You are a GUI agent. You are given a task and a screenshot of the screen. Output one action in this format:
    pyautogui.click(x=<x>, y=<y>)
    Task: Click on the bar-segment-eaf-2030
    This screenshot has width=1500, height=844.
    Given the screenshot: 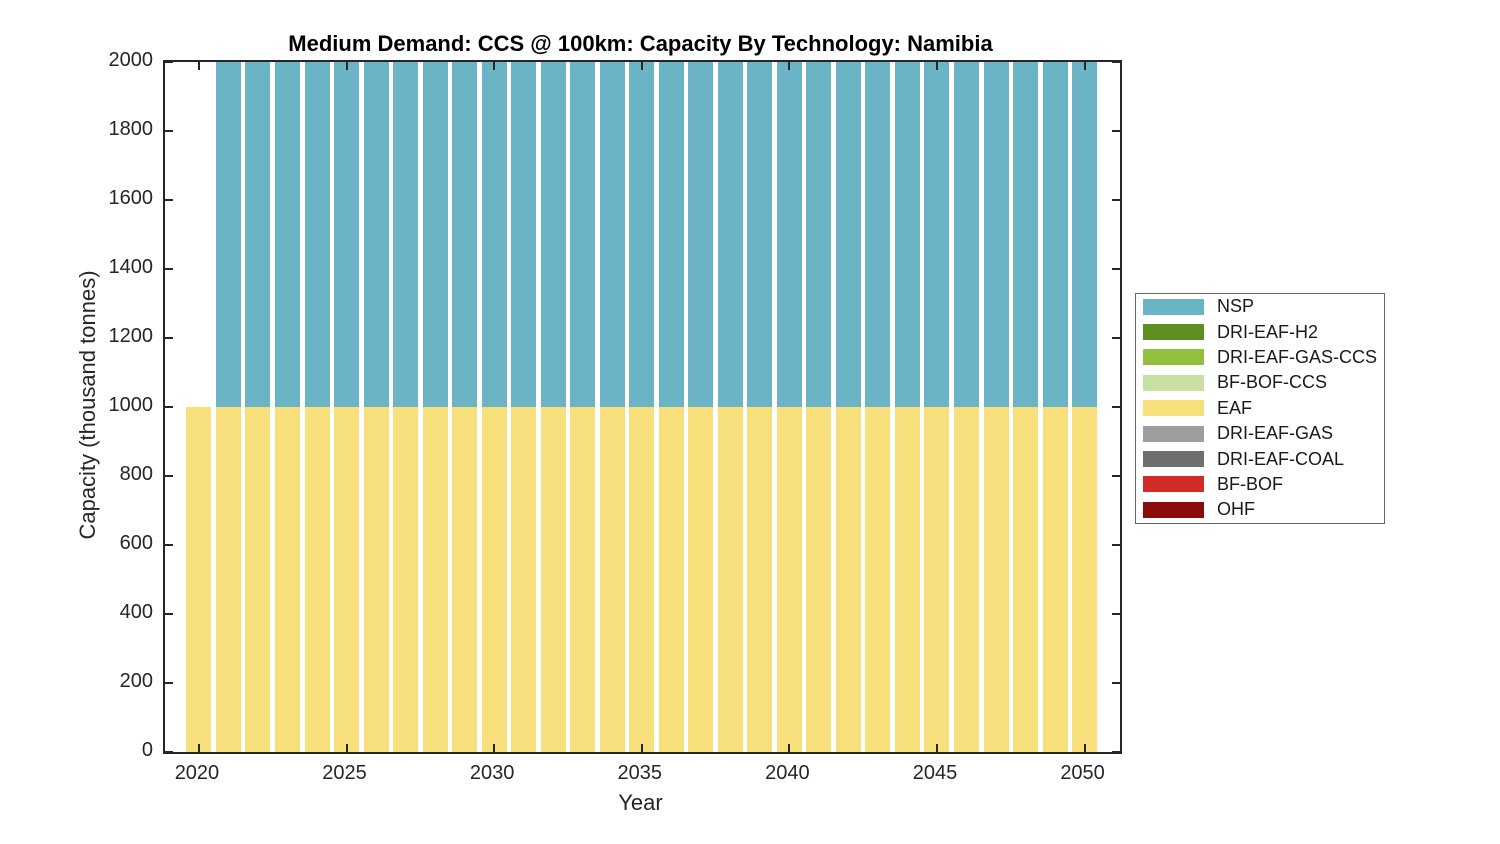 What is the action you would take?
    pyautogui.click(x=494, y=579)
    